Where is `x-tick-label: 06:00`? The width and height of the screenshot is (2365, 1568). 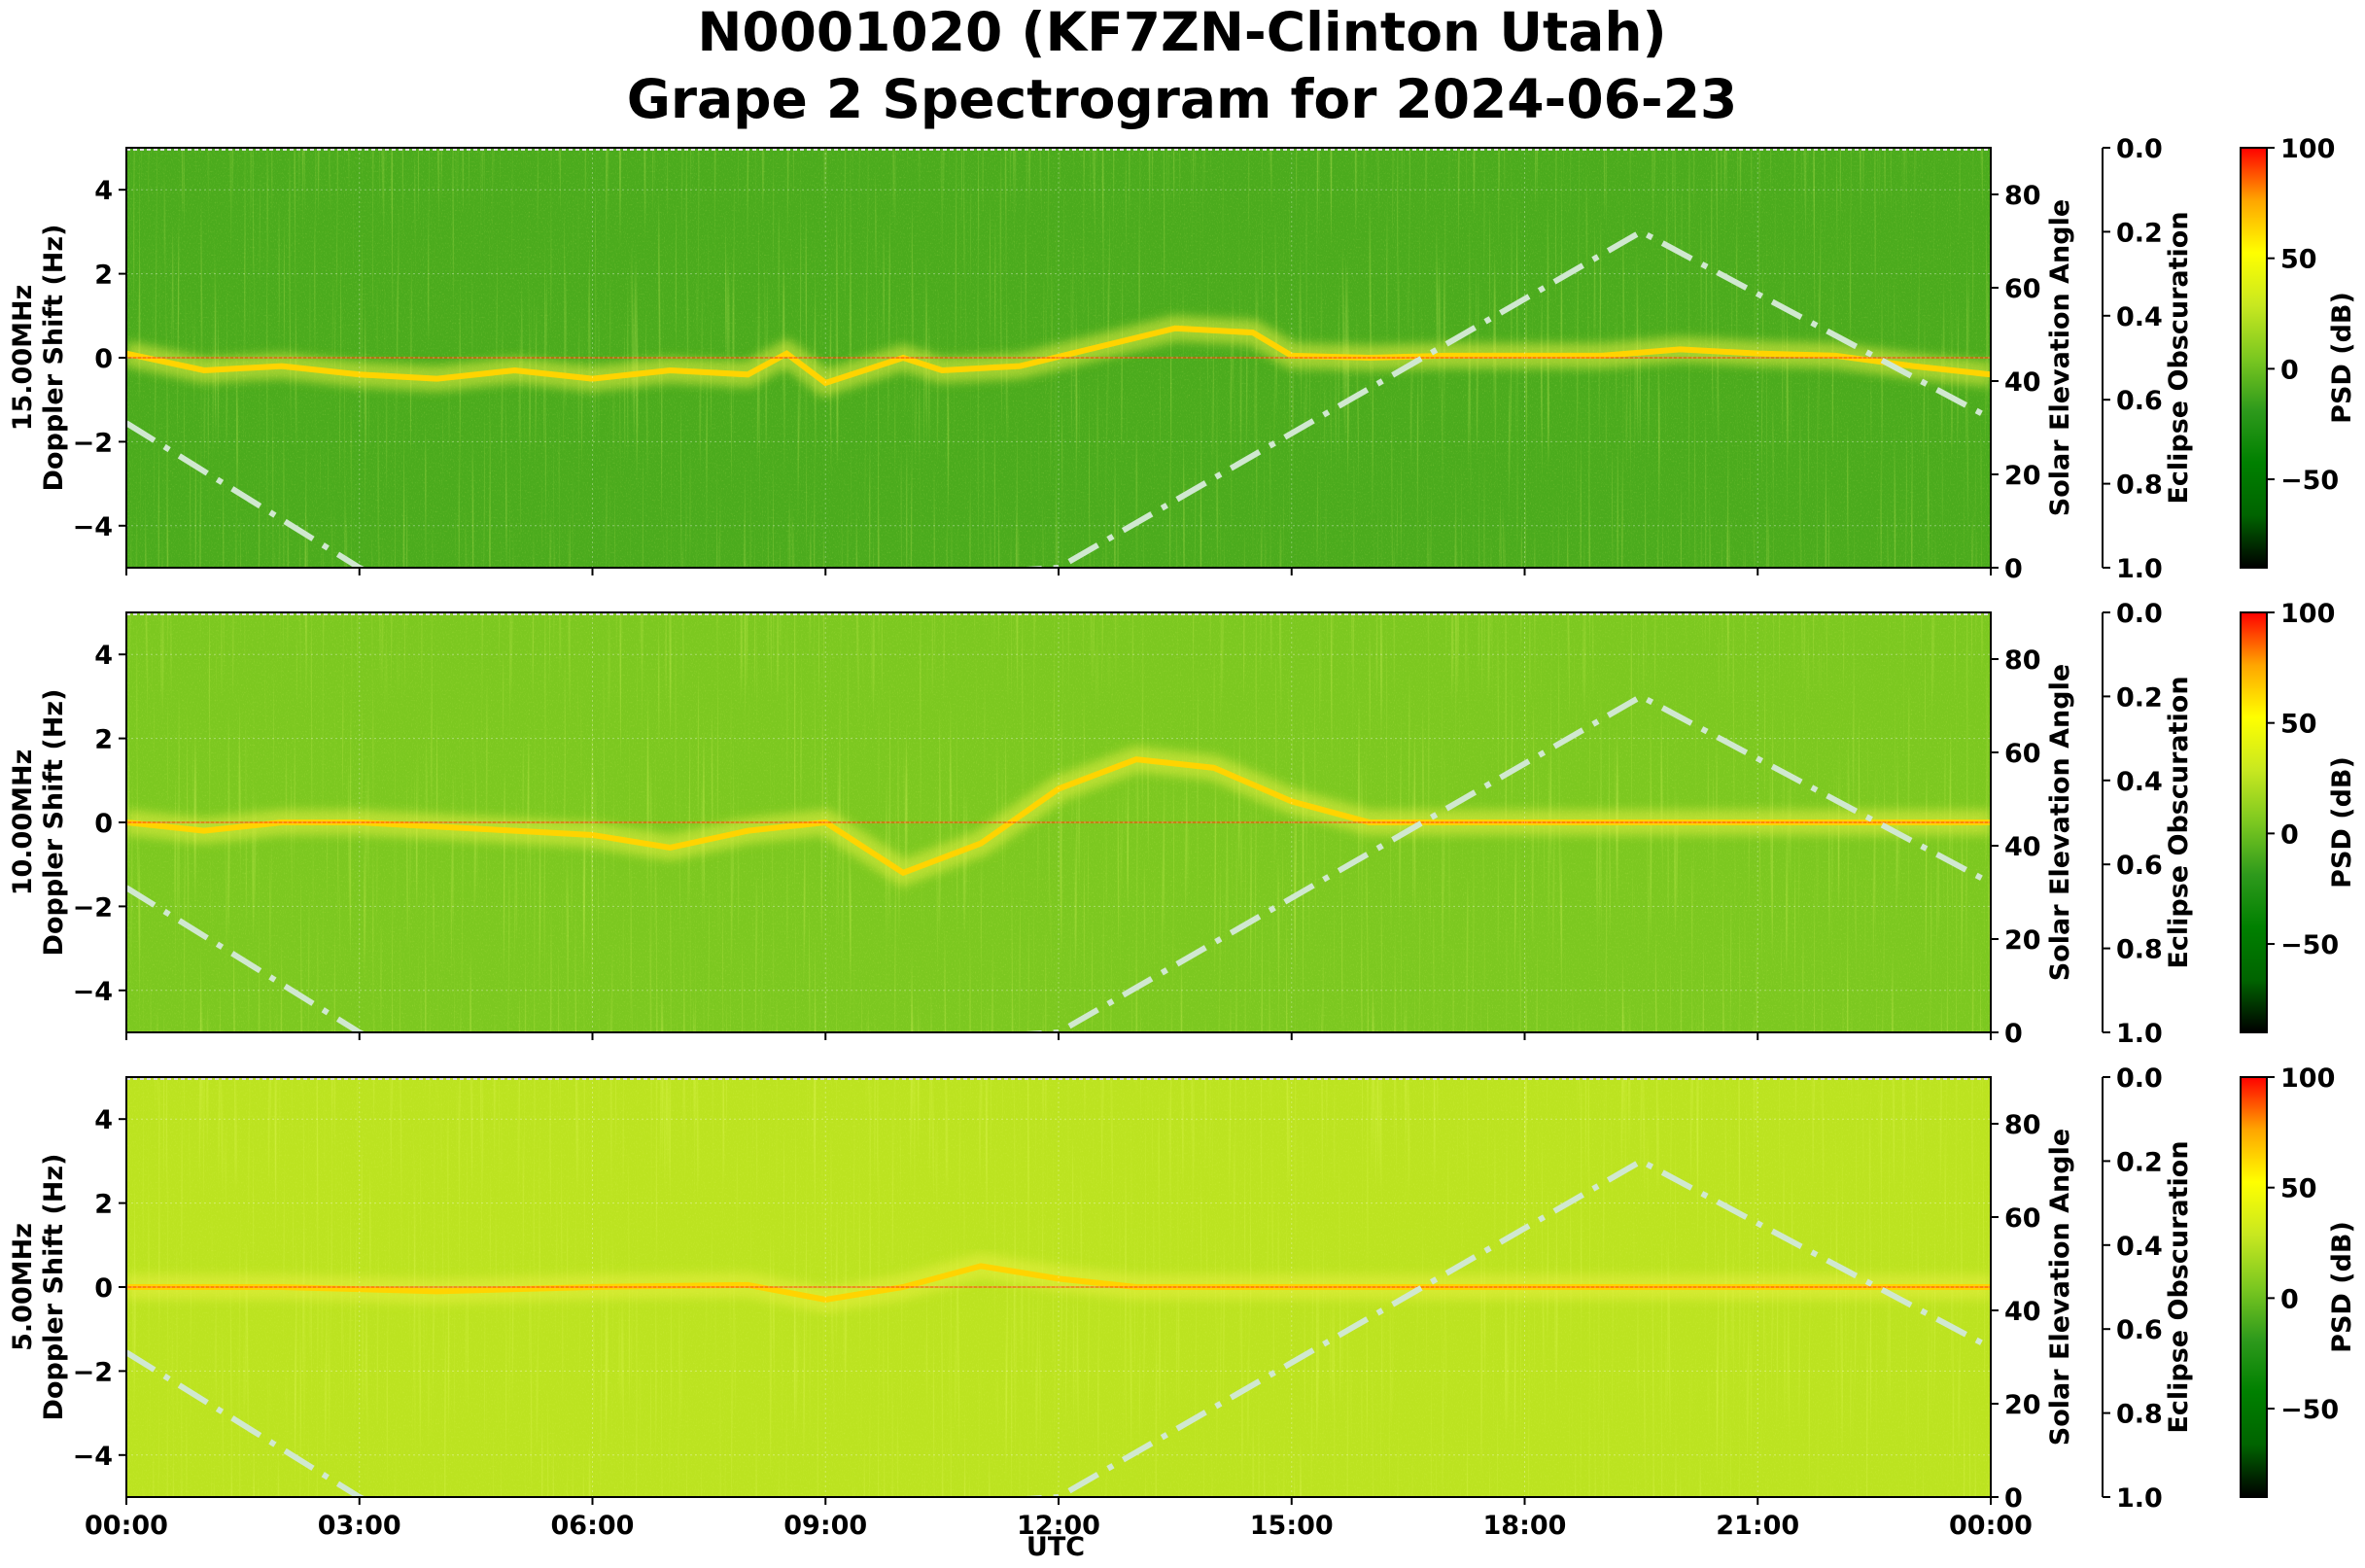
x-tick-label: 06:00 is located at coordinates (593, 1526).